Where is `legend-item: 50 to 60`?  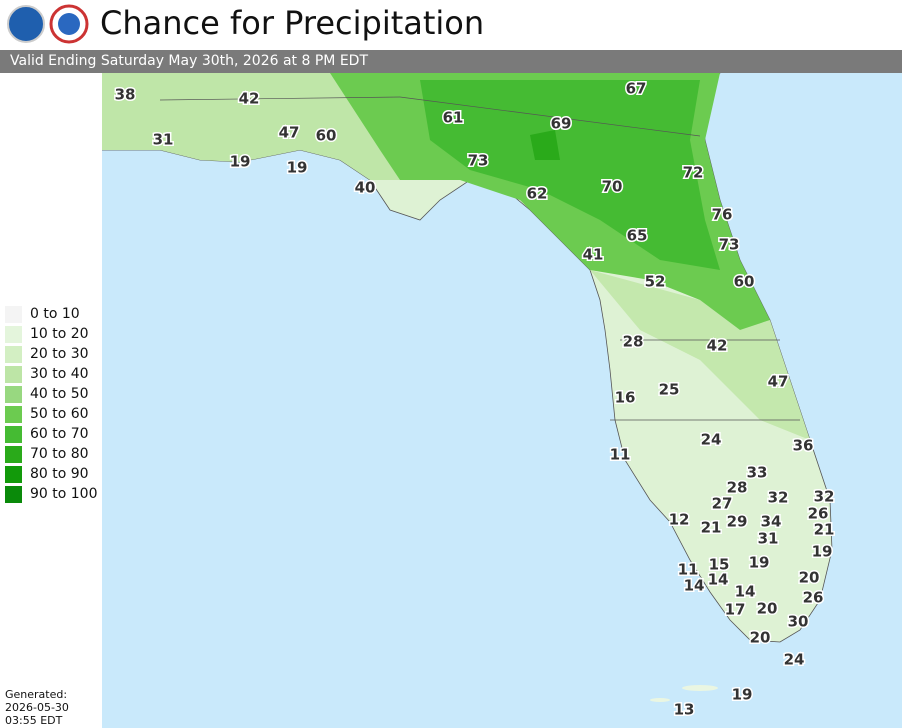 legend-item: 50 to 60 is located at coordinates (51, 414).